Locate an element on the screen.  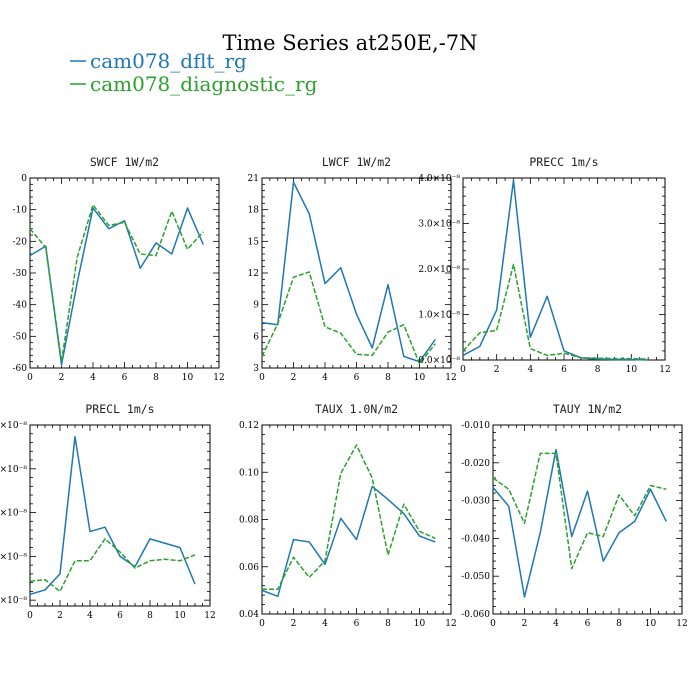
panel-title-lwcf: LWCF 1W/m2 is located at coordinates (356, 162).